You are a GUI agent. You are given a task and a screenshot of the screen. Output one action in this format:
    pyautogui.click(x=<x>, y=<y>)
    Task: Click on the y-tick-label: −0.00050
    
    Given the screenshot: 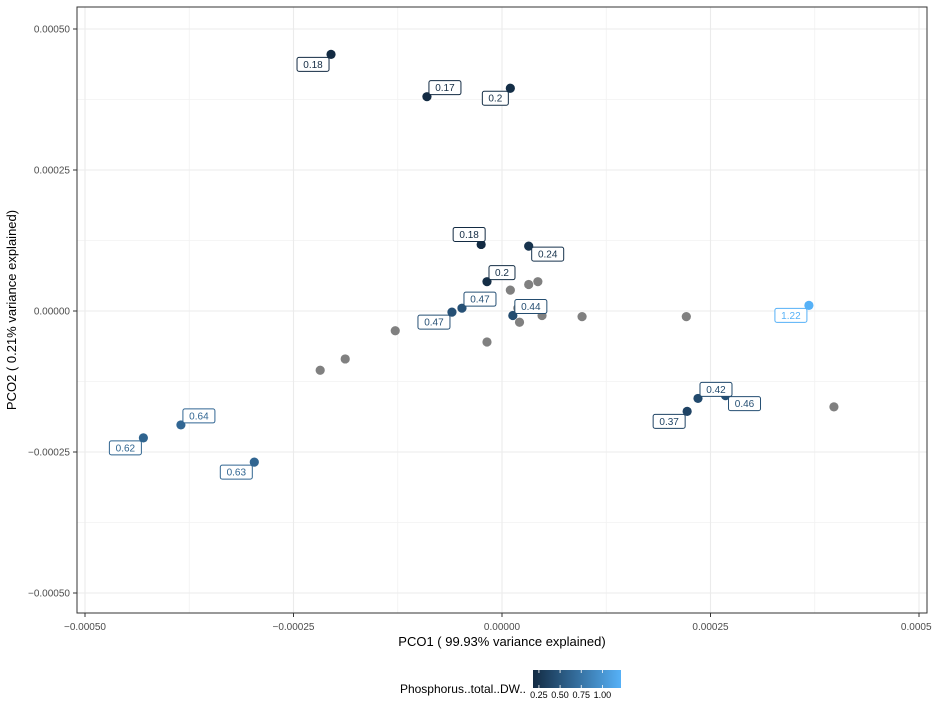 What is the action you would take?
    pyautogui.click(x=49, y=594)
    